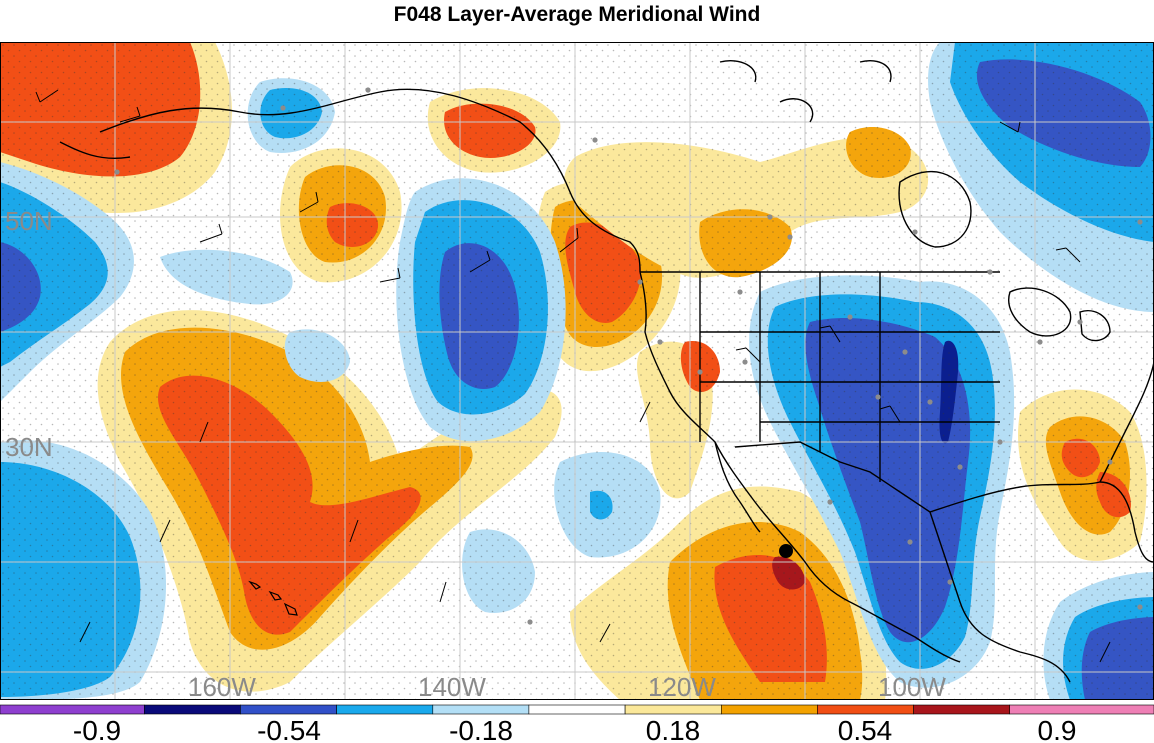  Describe the element at coordinates (577, 14) in the screenshot. I see `map-title: F048 Layer-Average Meridional Wind` at that location.